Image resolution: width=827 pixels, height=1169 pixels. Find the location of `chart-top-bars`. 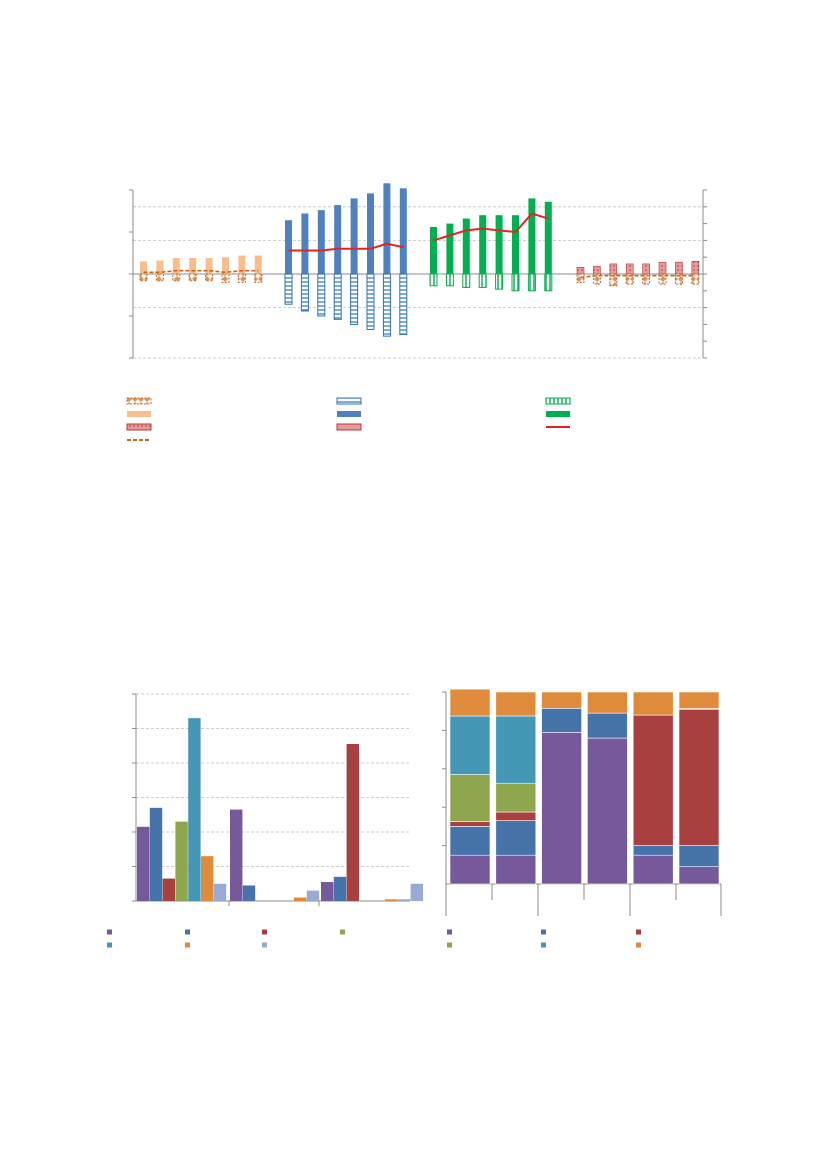

chart-top-bars is located at coordinates (418, 271).